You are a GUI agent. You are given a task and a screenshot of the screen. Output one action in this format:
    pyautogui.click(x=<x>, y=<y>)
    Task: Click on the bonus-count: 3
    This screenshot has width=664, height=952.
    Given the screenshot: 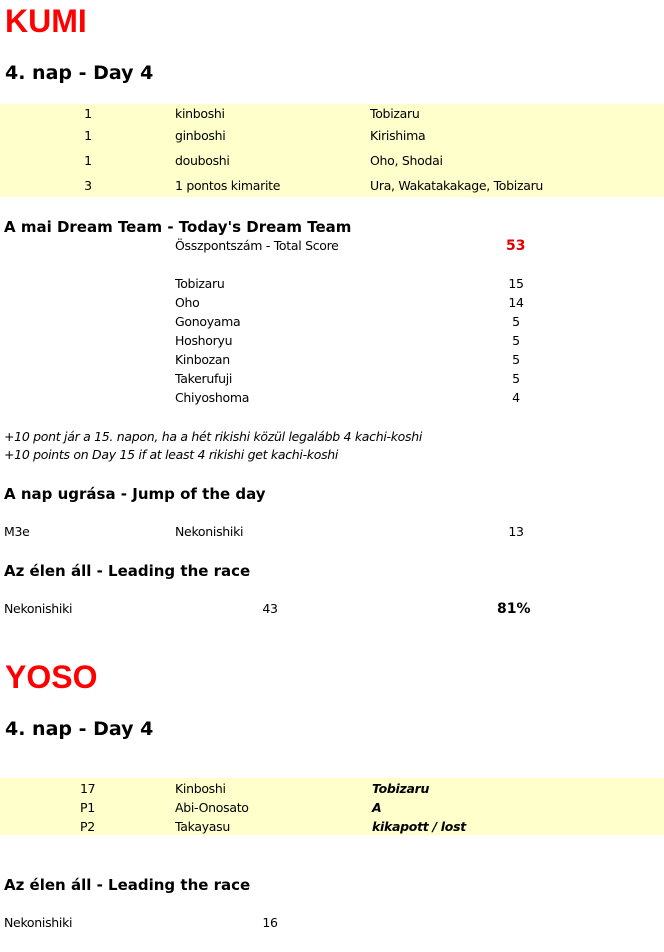 What is the action you would take?
    pyautogui.click(x=88, y=185)
    